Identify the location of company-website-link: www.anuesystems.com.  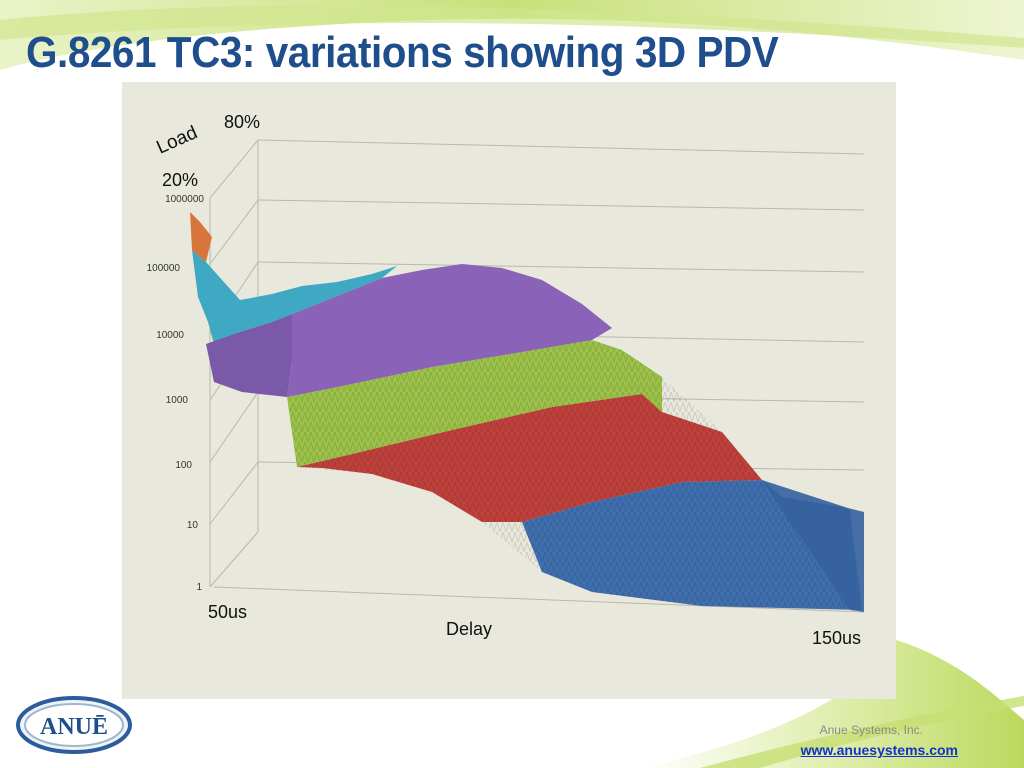
(879, 750).